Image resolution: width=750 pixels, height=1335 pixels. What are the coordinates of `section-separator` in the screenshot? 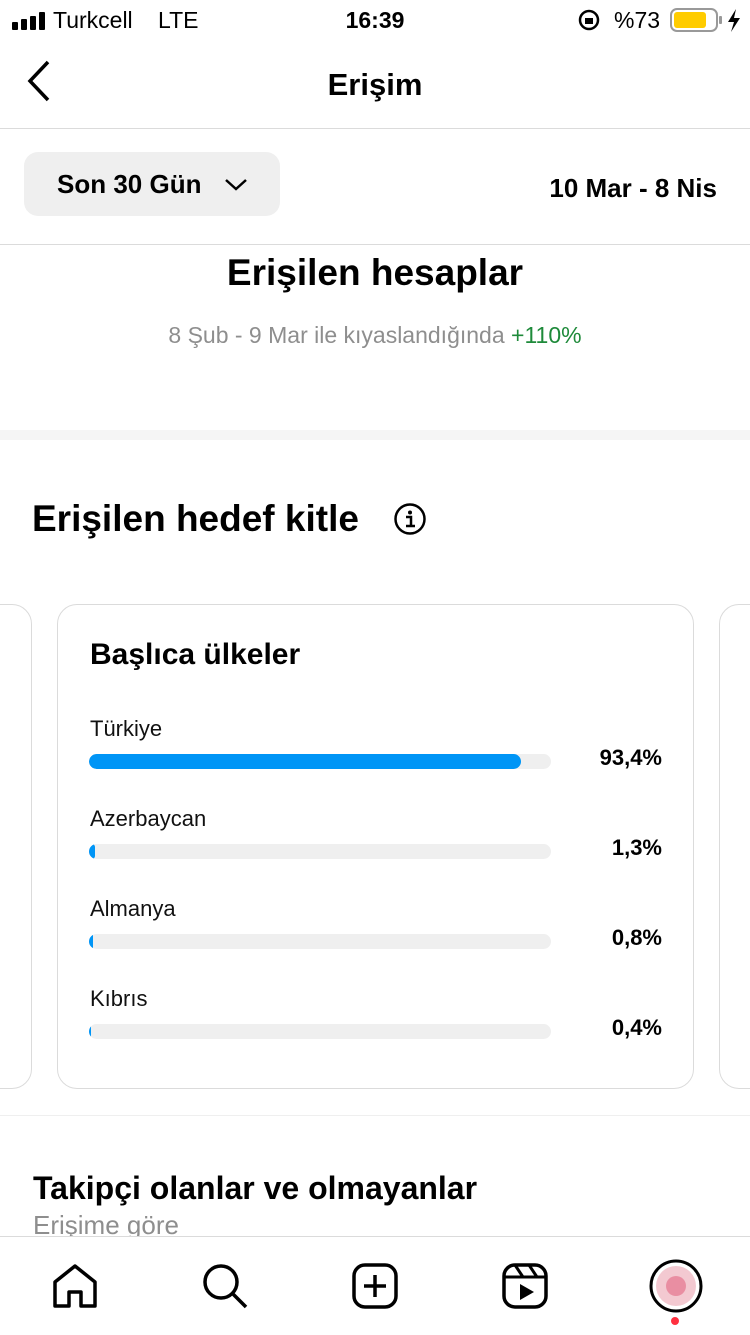 It's located at (375, 435).